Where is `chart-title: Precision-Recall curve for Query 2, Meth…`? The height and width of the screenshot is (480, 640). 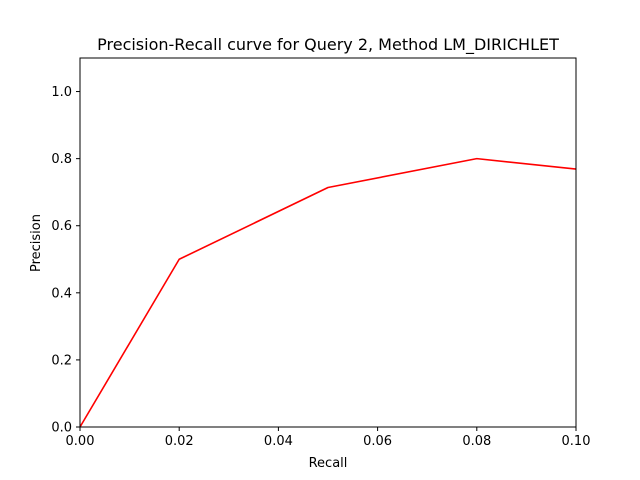 chart-title: Precision-Recall curve for Query 2, Meth… is located at coordinates (328, 45).